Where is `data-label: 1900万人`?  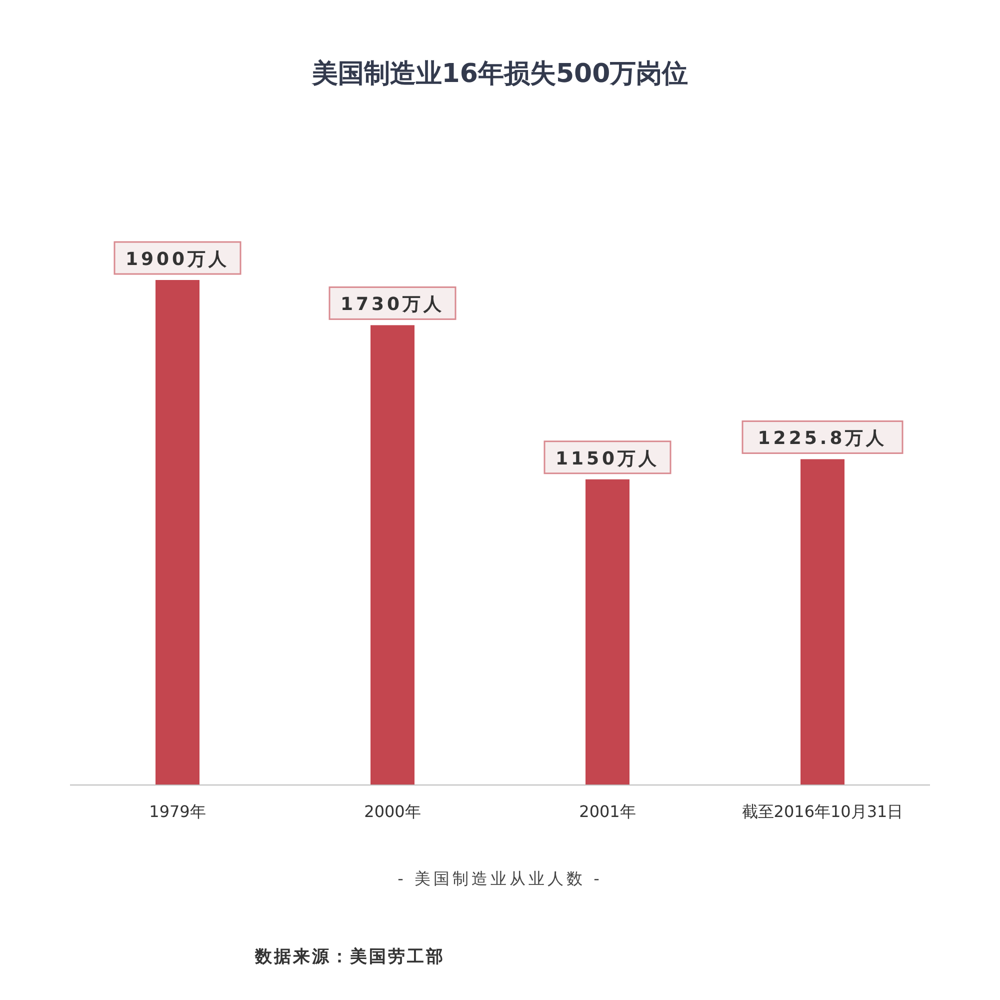 data-label: 1900万人 is located at coordinates (177, 259).